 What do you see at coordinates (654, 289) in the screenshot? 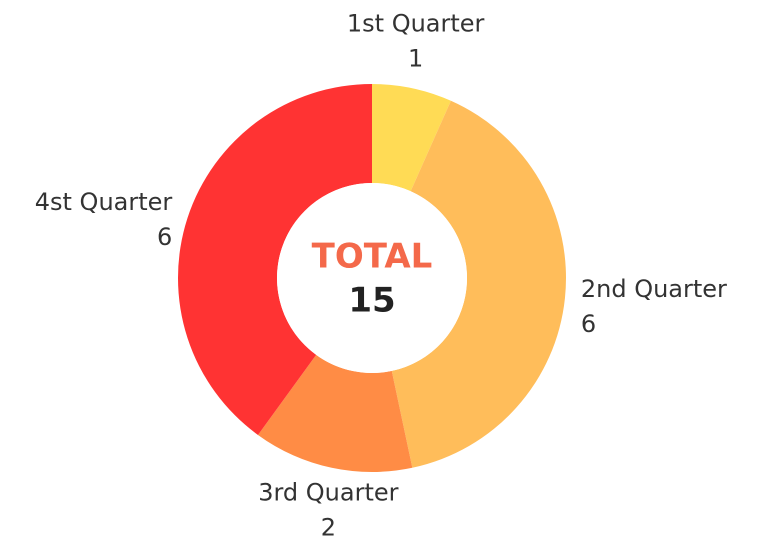
I see `slice-label: 2nd Quarter` at bounding box center [654, 289].